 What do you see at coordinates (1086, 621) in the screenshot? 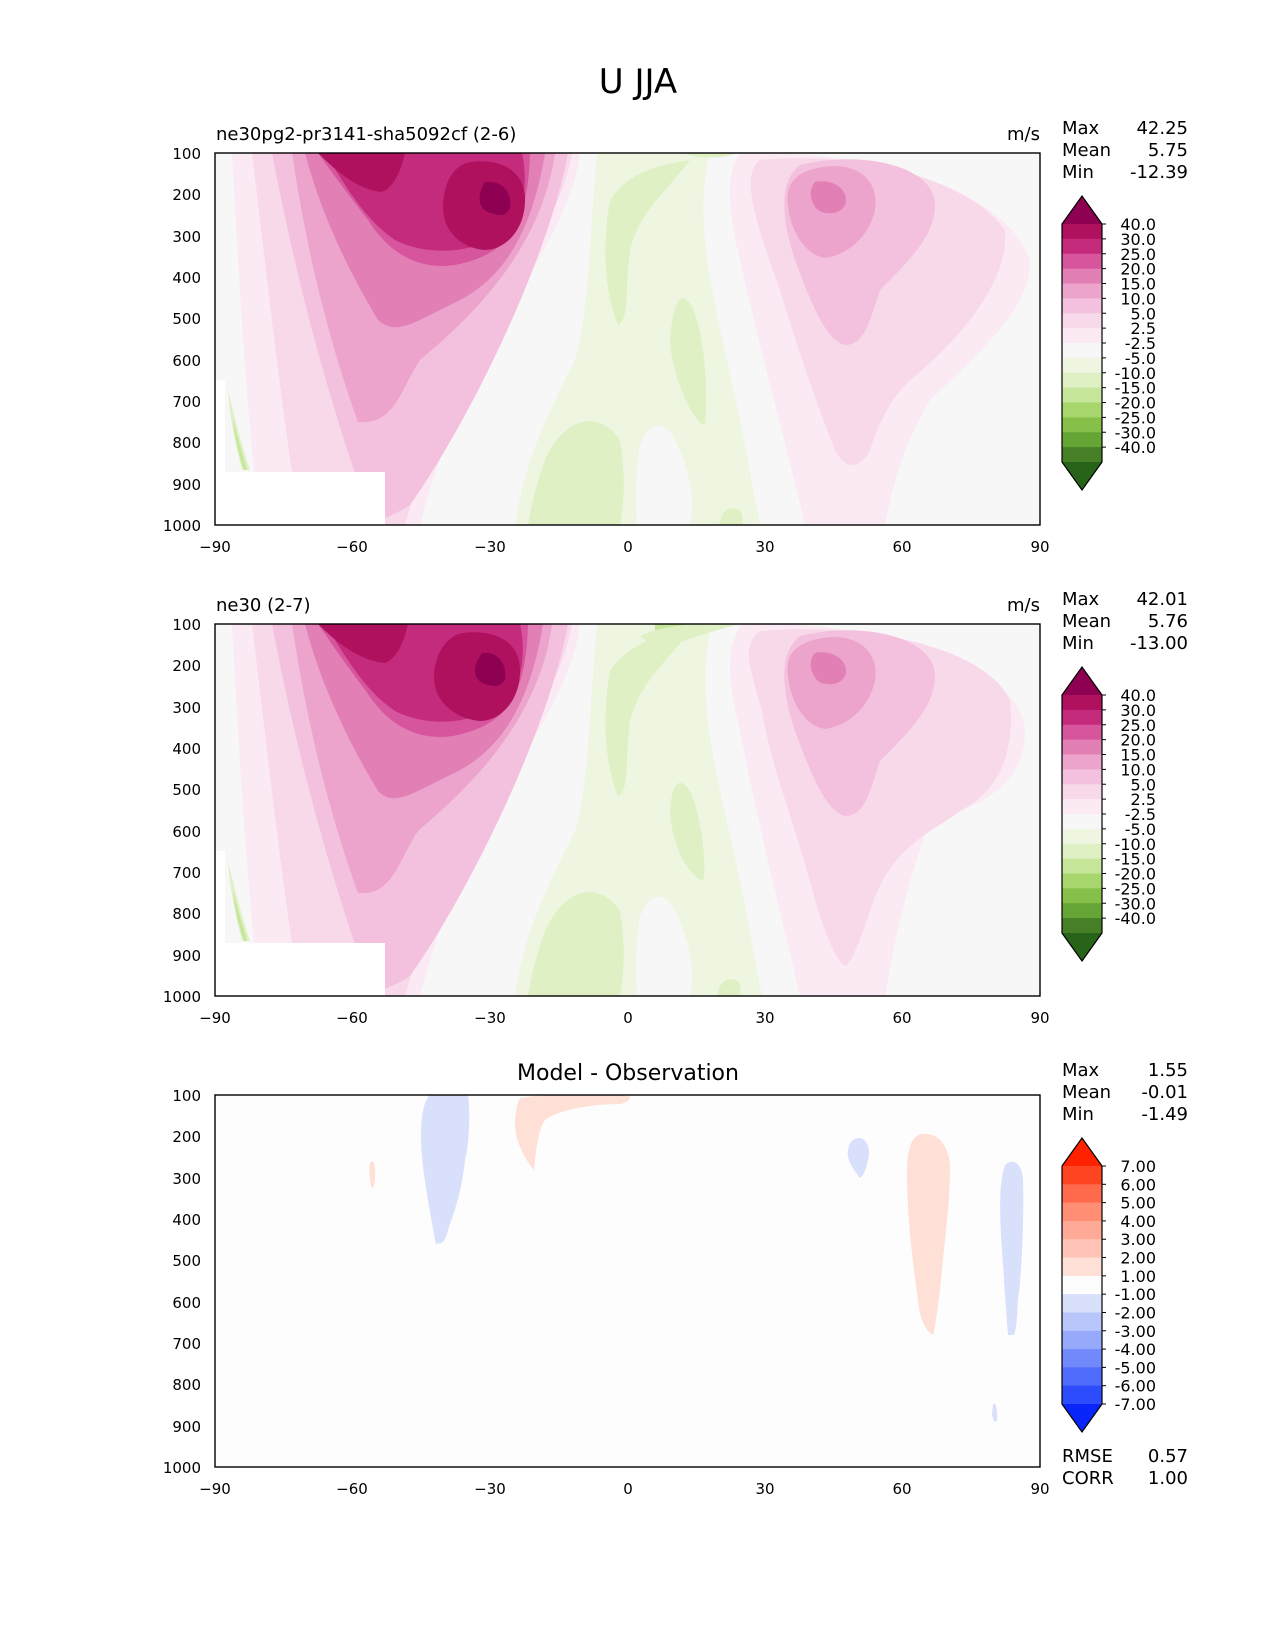
I see `stat-mean-label: Mean` at bounding box center [1086, 621].